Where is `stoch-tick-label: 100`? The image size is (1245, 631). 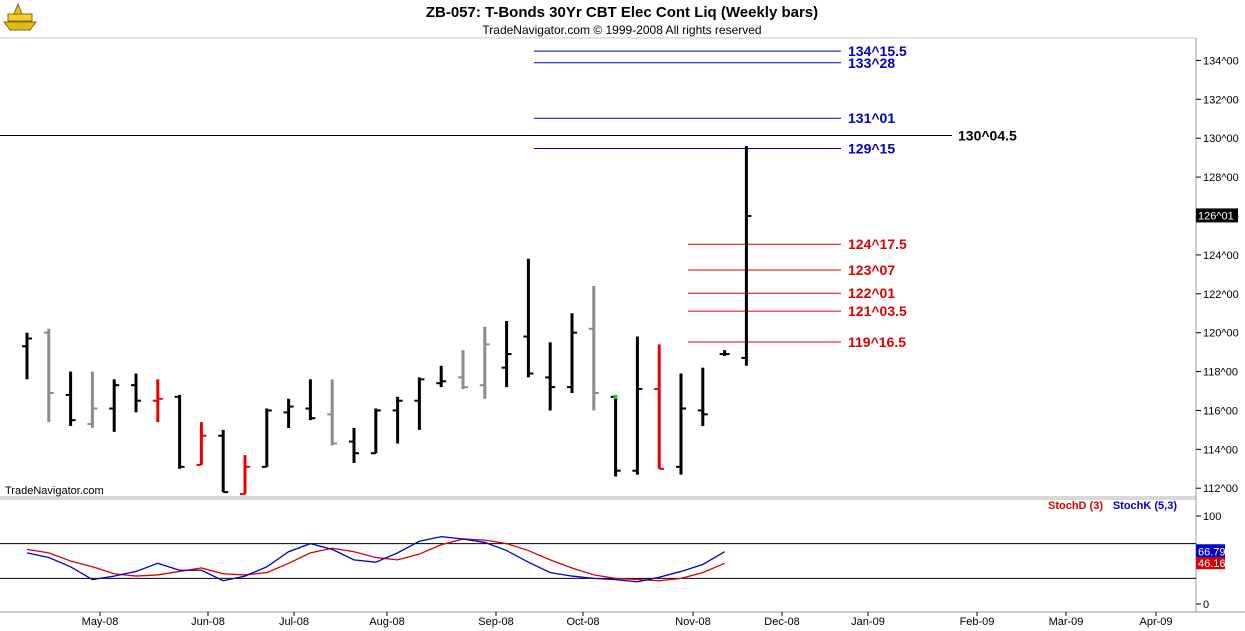
stoch-tick-label: 100 is located at coordinates (1212, 517).